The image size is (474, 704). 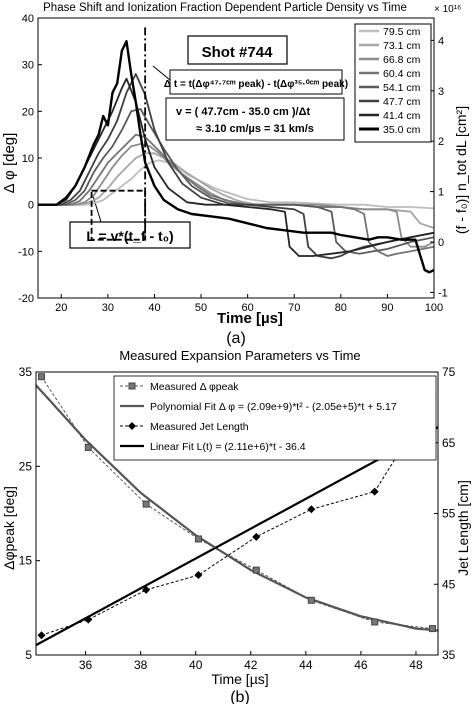 I want to click on length-window, so click(x=118, y=215).